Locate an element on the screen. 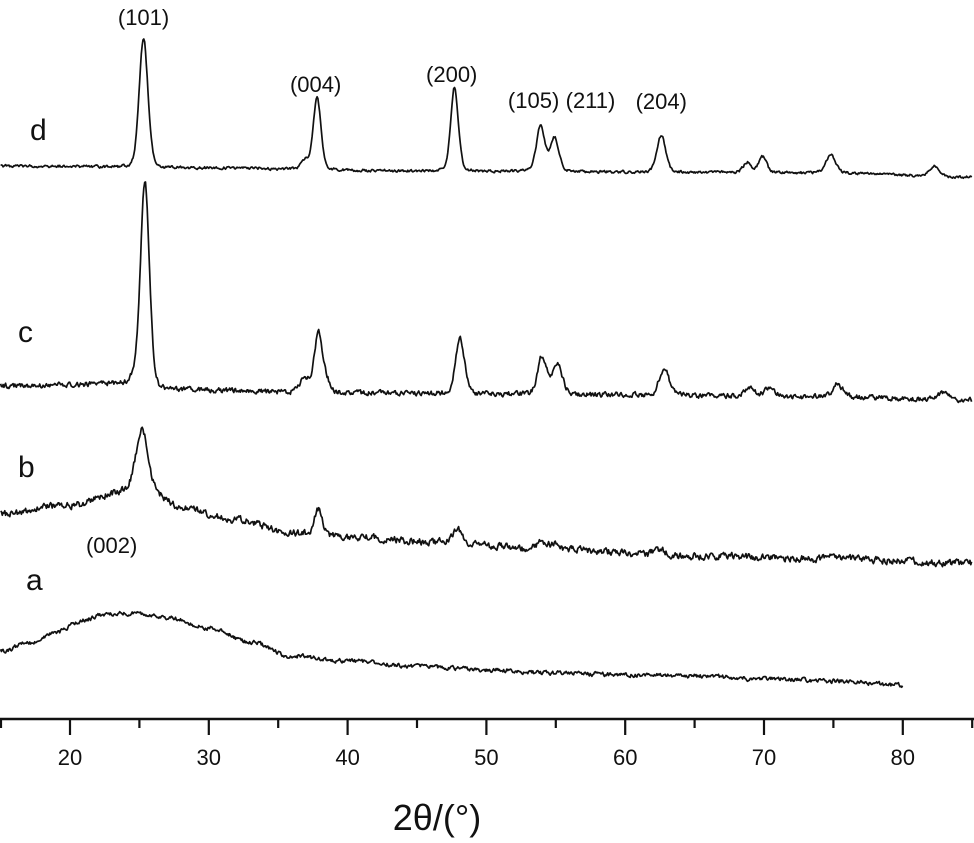  tick-label: 80 is located at coordinates (903, 757).